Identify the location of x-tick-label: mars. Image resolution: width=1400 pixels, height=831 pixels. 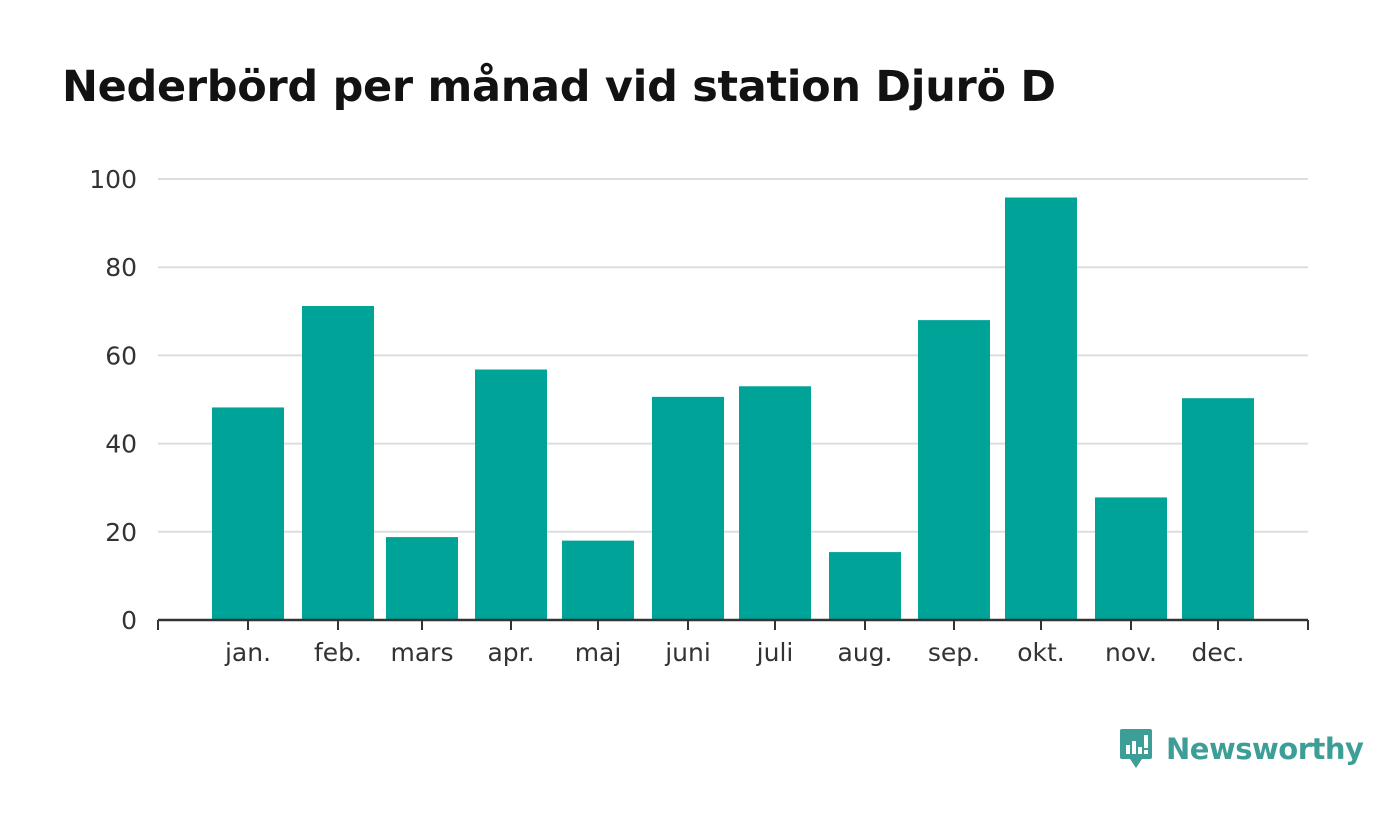
(422, 652).